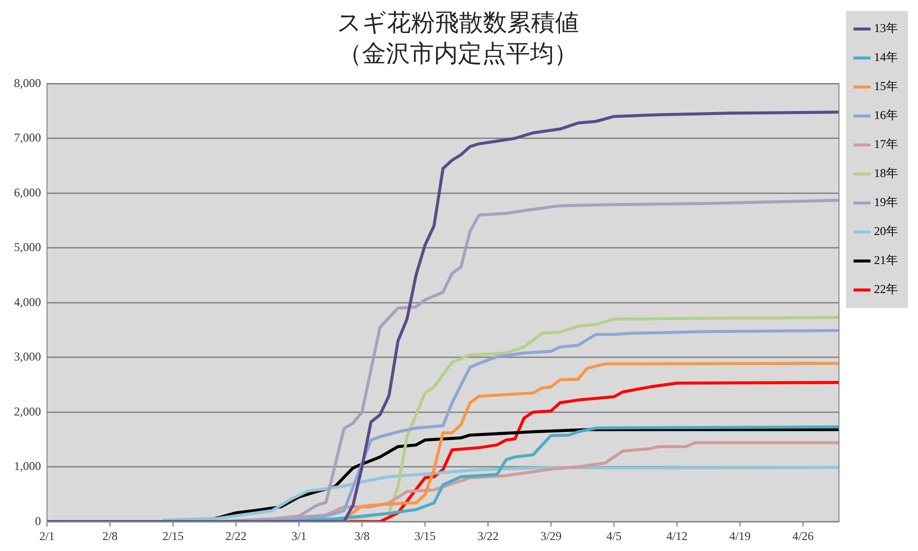  What do you see at coordinates (27, 466) in the screenshot?
I see `y-tick-label: 1,000` at bounding box center [27, 466].